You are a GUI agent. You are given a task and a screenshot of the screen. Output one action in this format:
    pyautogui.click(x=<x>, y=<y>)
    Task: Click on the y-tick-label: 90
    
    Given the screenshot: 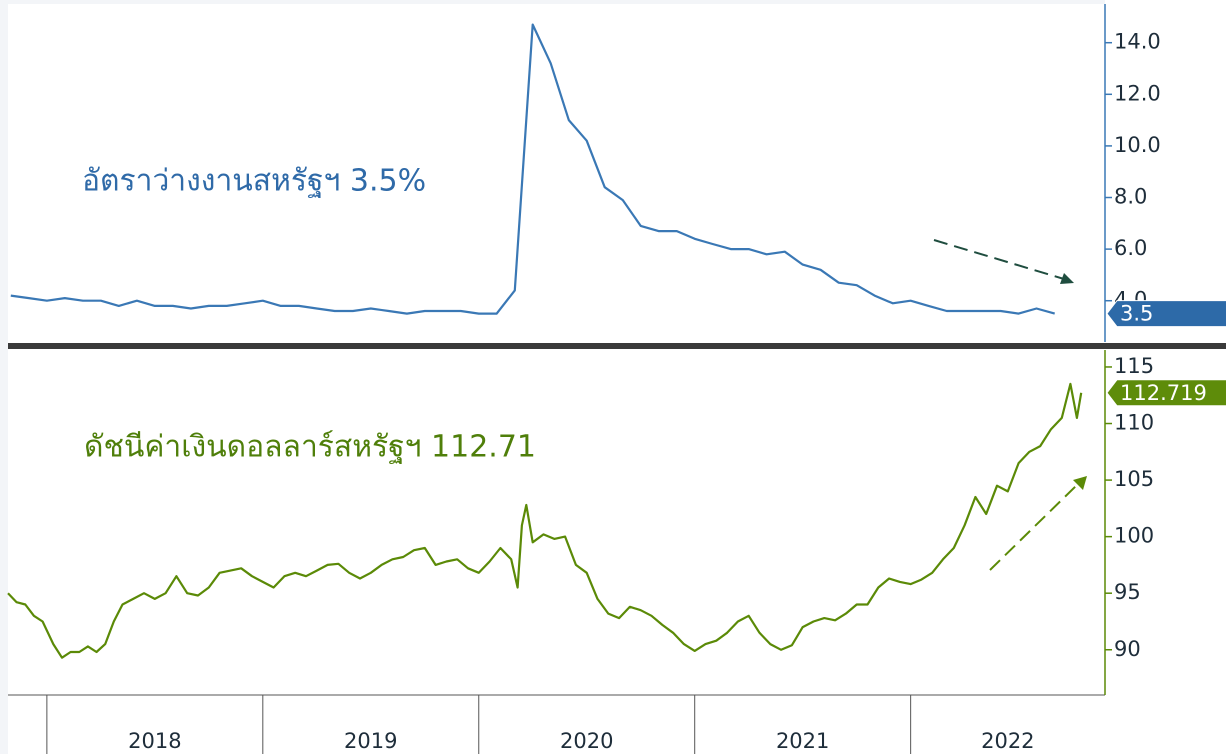 What is the action you would take?
    pyautogui.click(x=1127, y=649)
    